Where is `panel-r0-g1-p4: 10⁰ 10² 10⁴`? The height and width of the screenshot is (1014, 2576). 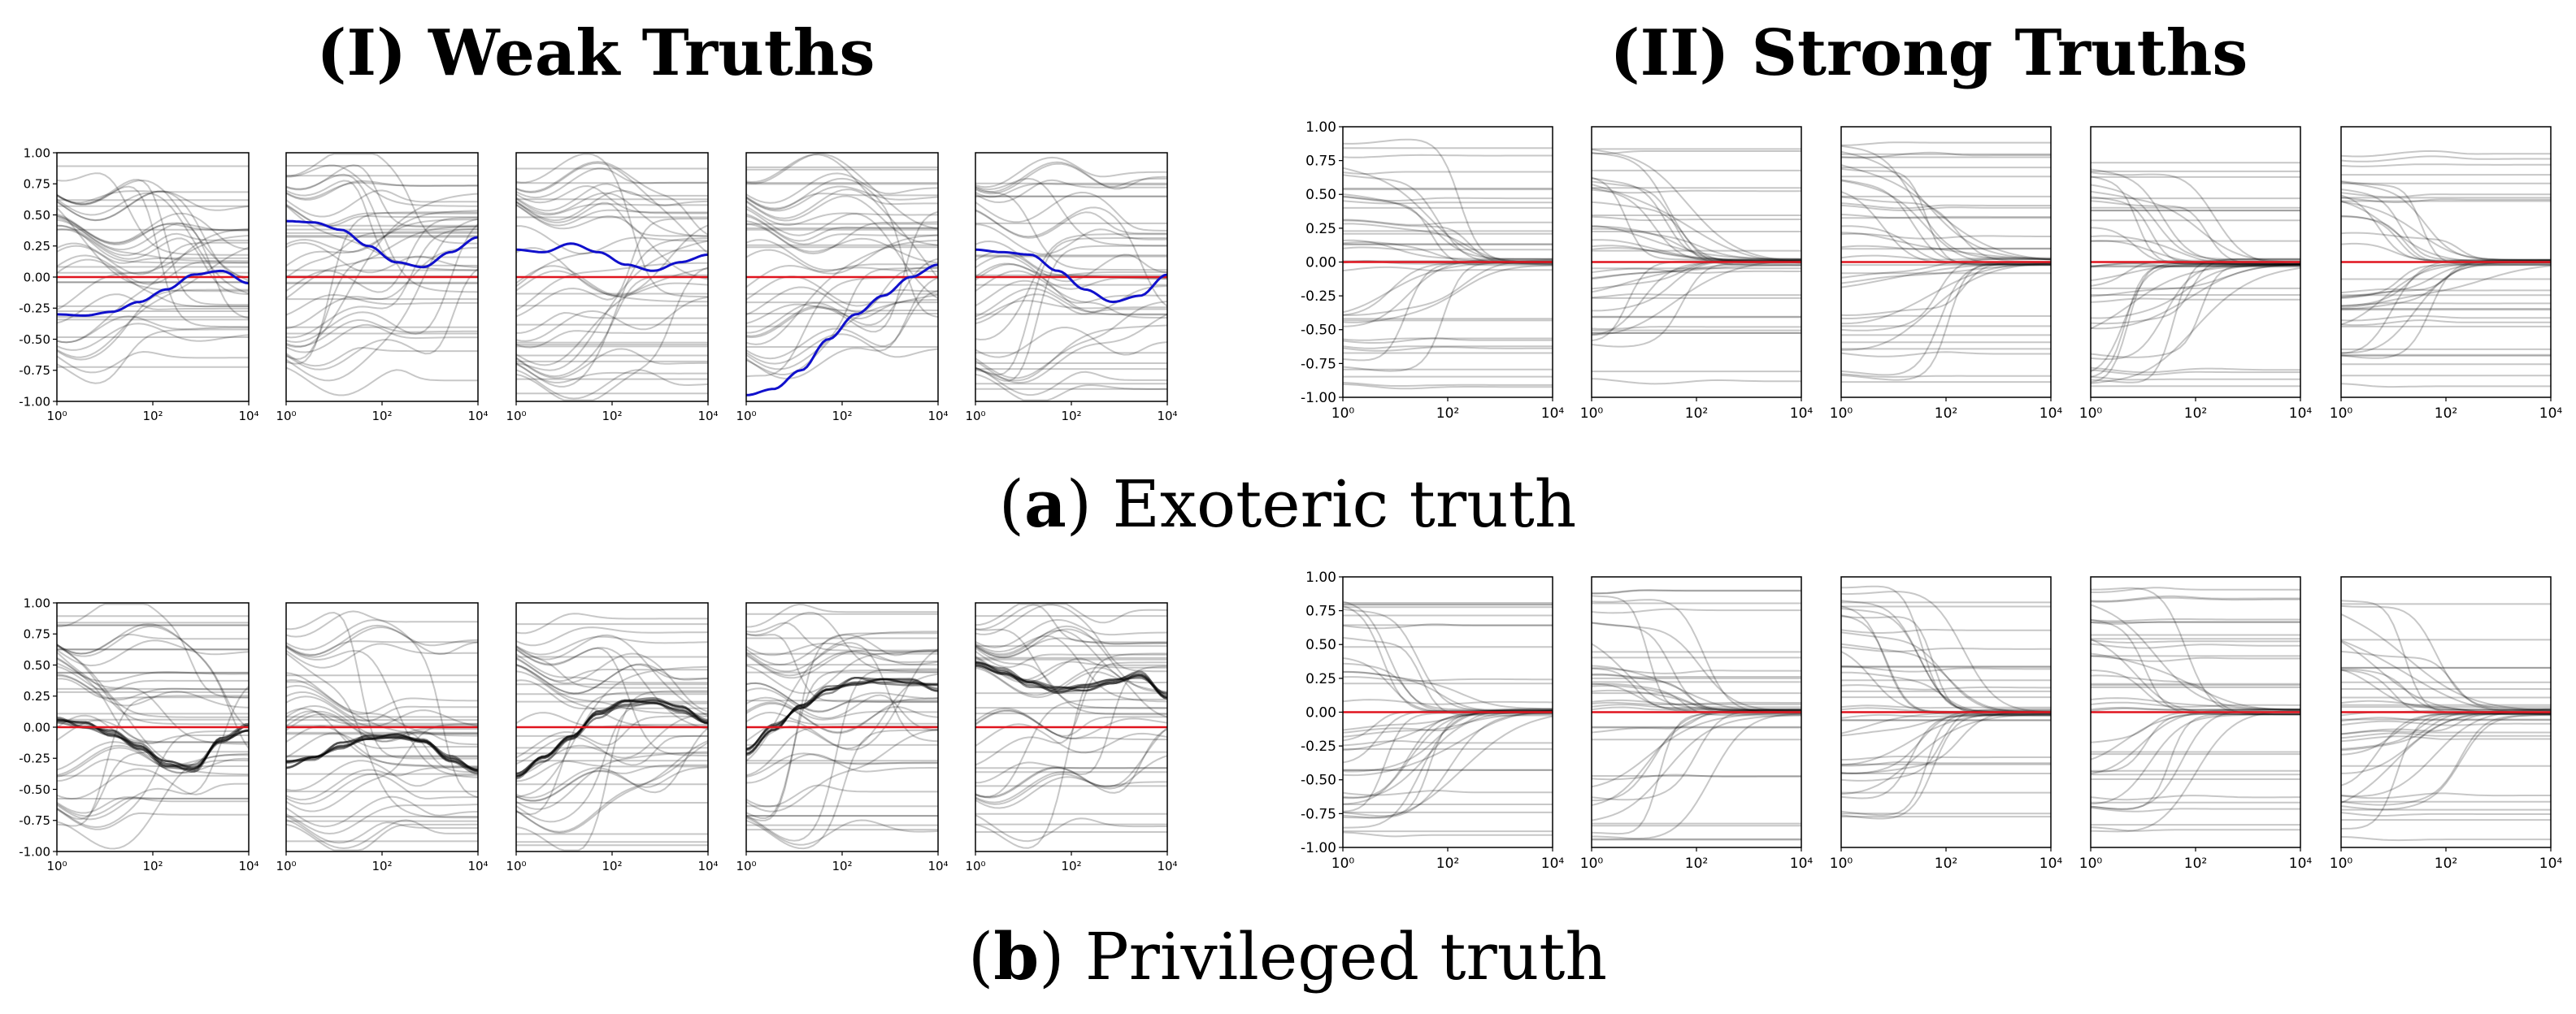
panel-r0-g1-p4: 10⁰ 10² 10⁴ is located at coordinates (2446, 274).